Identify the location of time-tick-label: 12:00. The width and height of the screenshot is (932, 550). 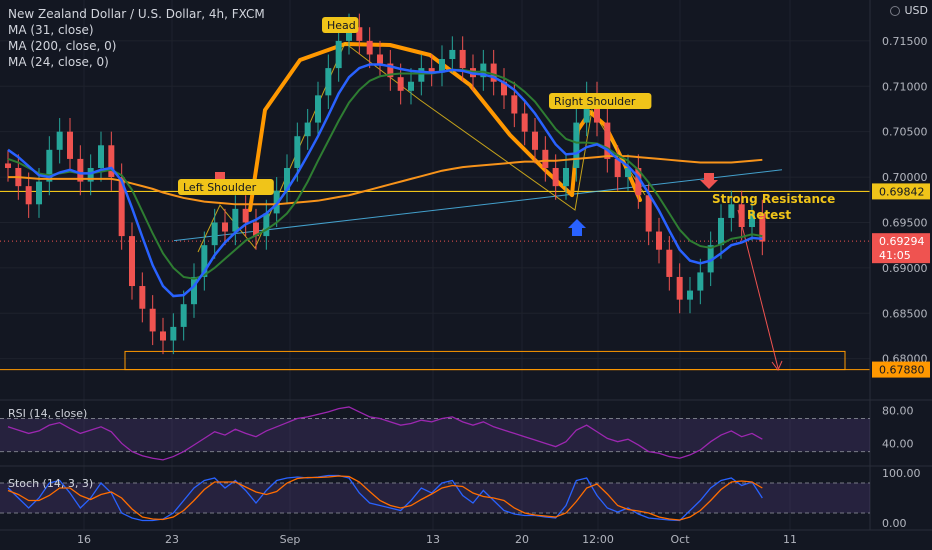
(598, 539).